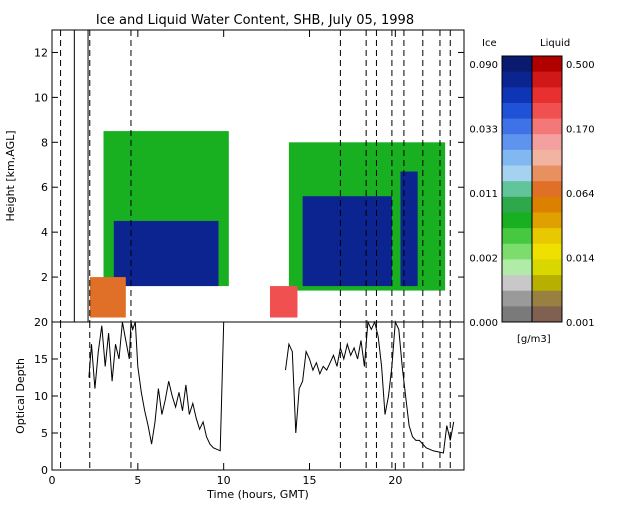 This screenshot has width=640, height=512. Describe the element at coordinates (310, 480) in the screenshot. I see `x-tick-label: 15` at that location.